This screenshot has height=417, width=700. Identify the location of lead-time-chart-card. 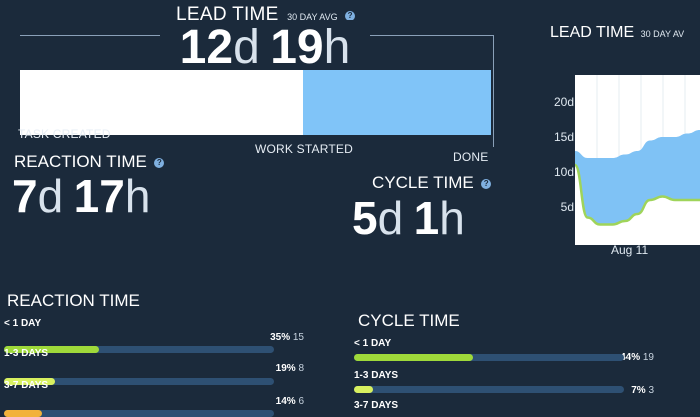
(637, 160).